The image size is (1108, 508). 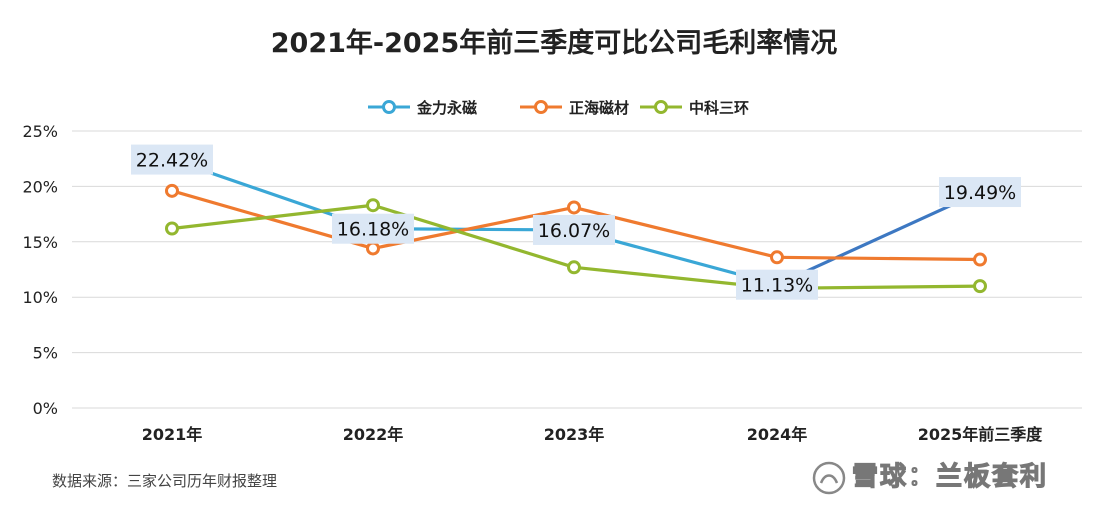 I want to click on watermark: 雪球：兰板套利, so click(x=930, y=475).